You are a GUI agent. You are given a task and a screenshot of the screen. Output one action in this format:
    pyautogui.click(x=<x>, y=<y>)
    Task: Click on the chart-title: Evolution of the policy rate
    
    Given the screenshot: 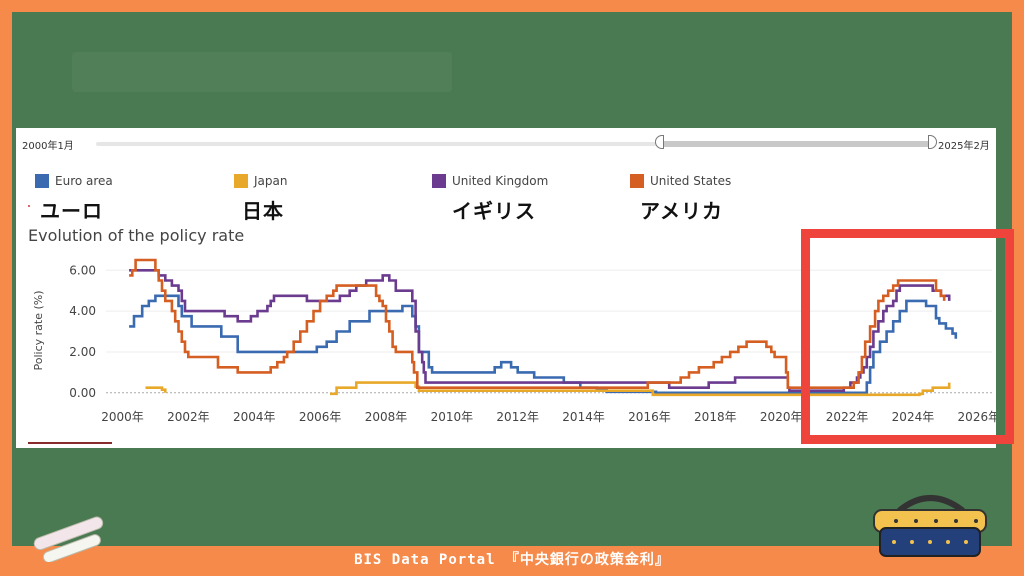 What is the action you would take?
    pyautogui.click(x=136, y=235)
    